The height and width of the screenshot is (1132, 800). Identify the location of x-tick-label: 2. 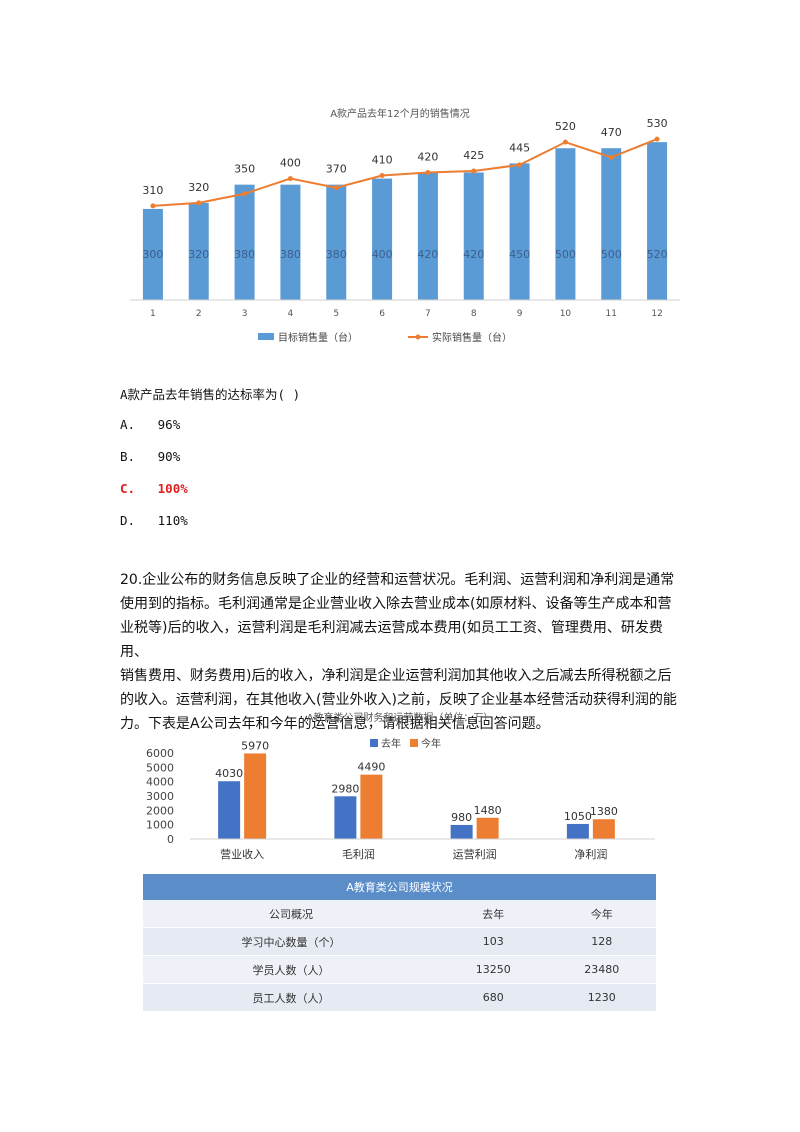
(199, 314).